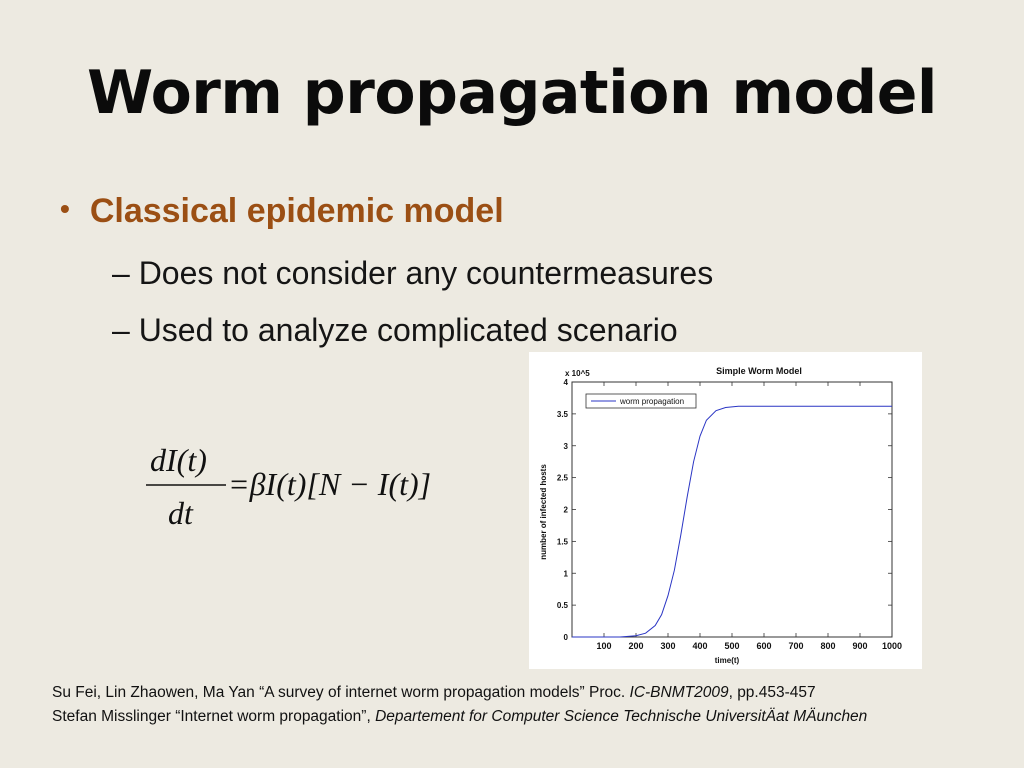 The image size is (1024, 768). Describe the element at coordinates (543, 512) in the screenshot. I see `y-axis-label: number of infected hosts` at that location.